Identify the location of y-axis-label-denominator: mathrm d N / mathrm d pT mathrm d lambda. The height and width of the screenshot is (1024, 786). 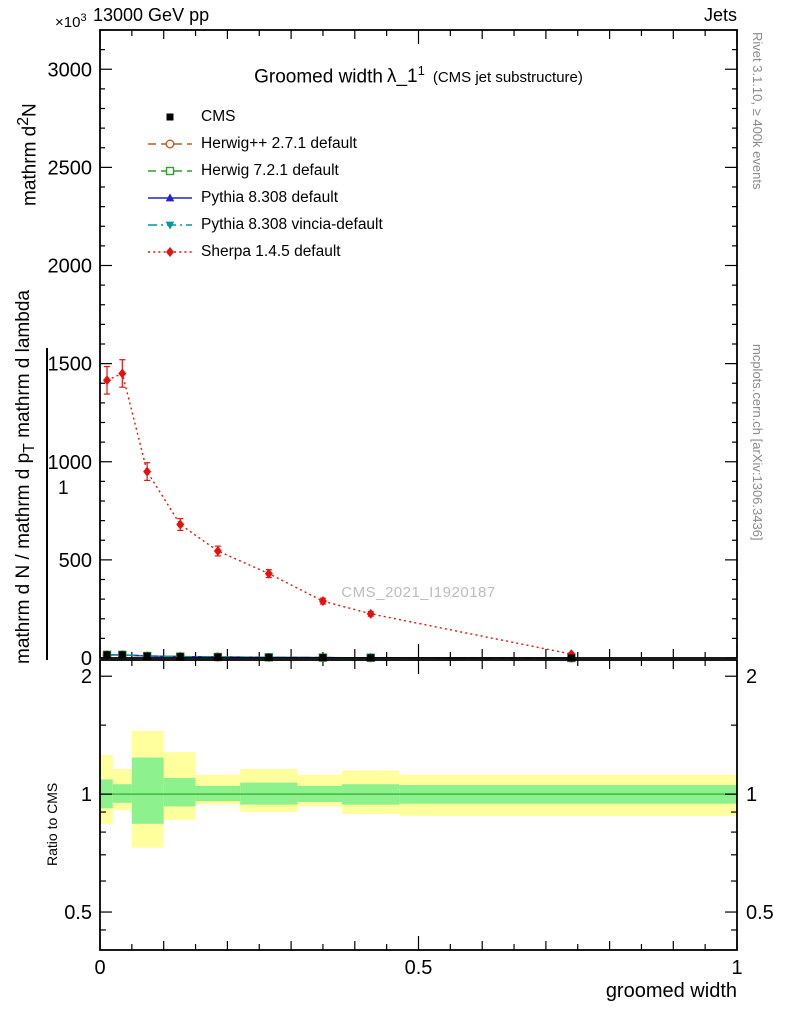
(26, 435).